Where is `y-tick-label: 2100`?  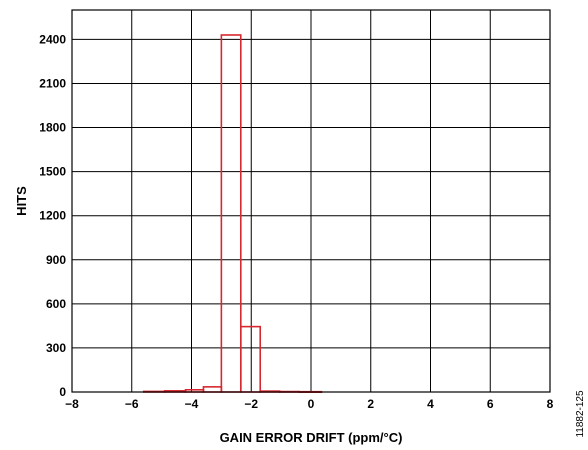
y-tick-label: 2100 is located at coordinates (52, 83).